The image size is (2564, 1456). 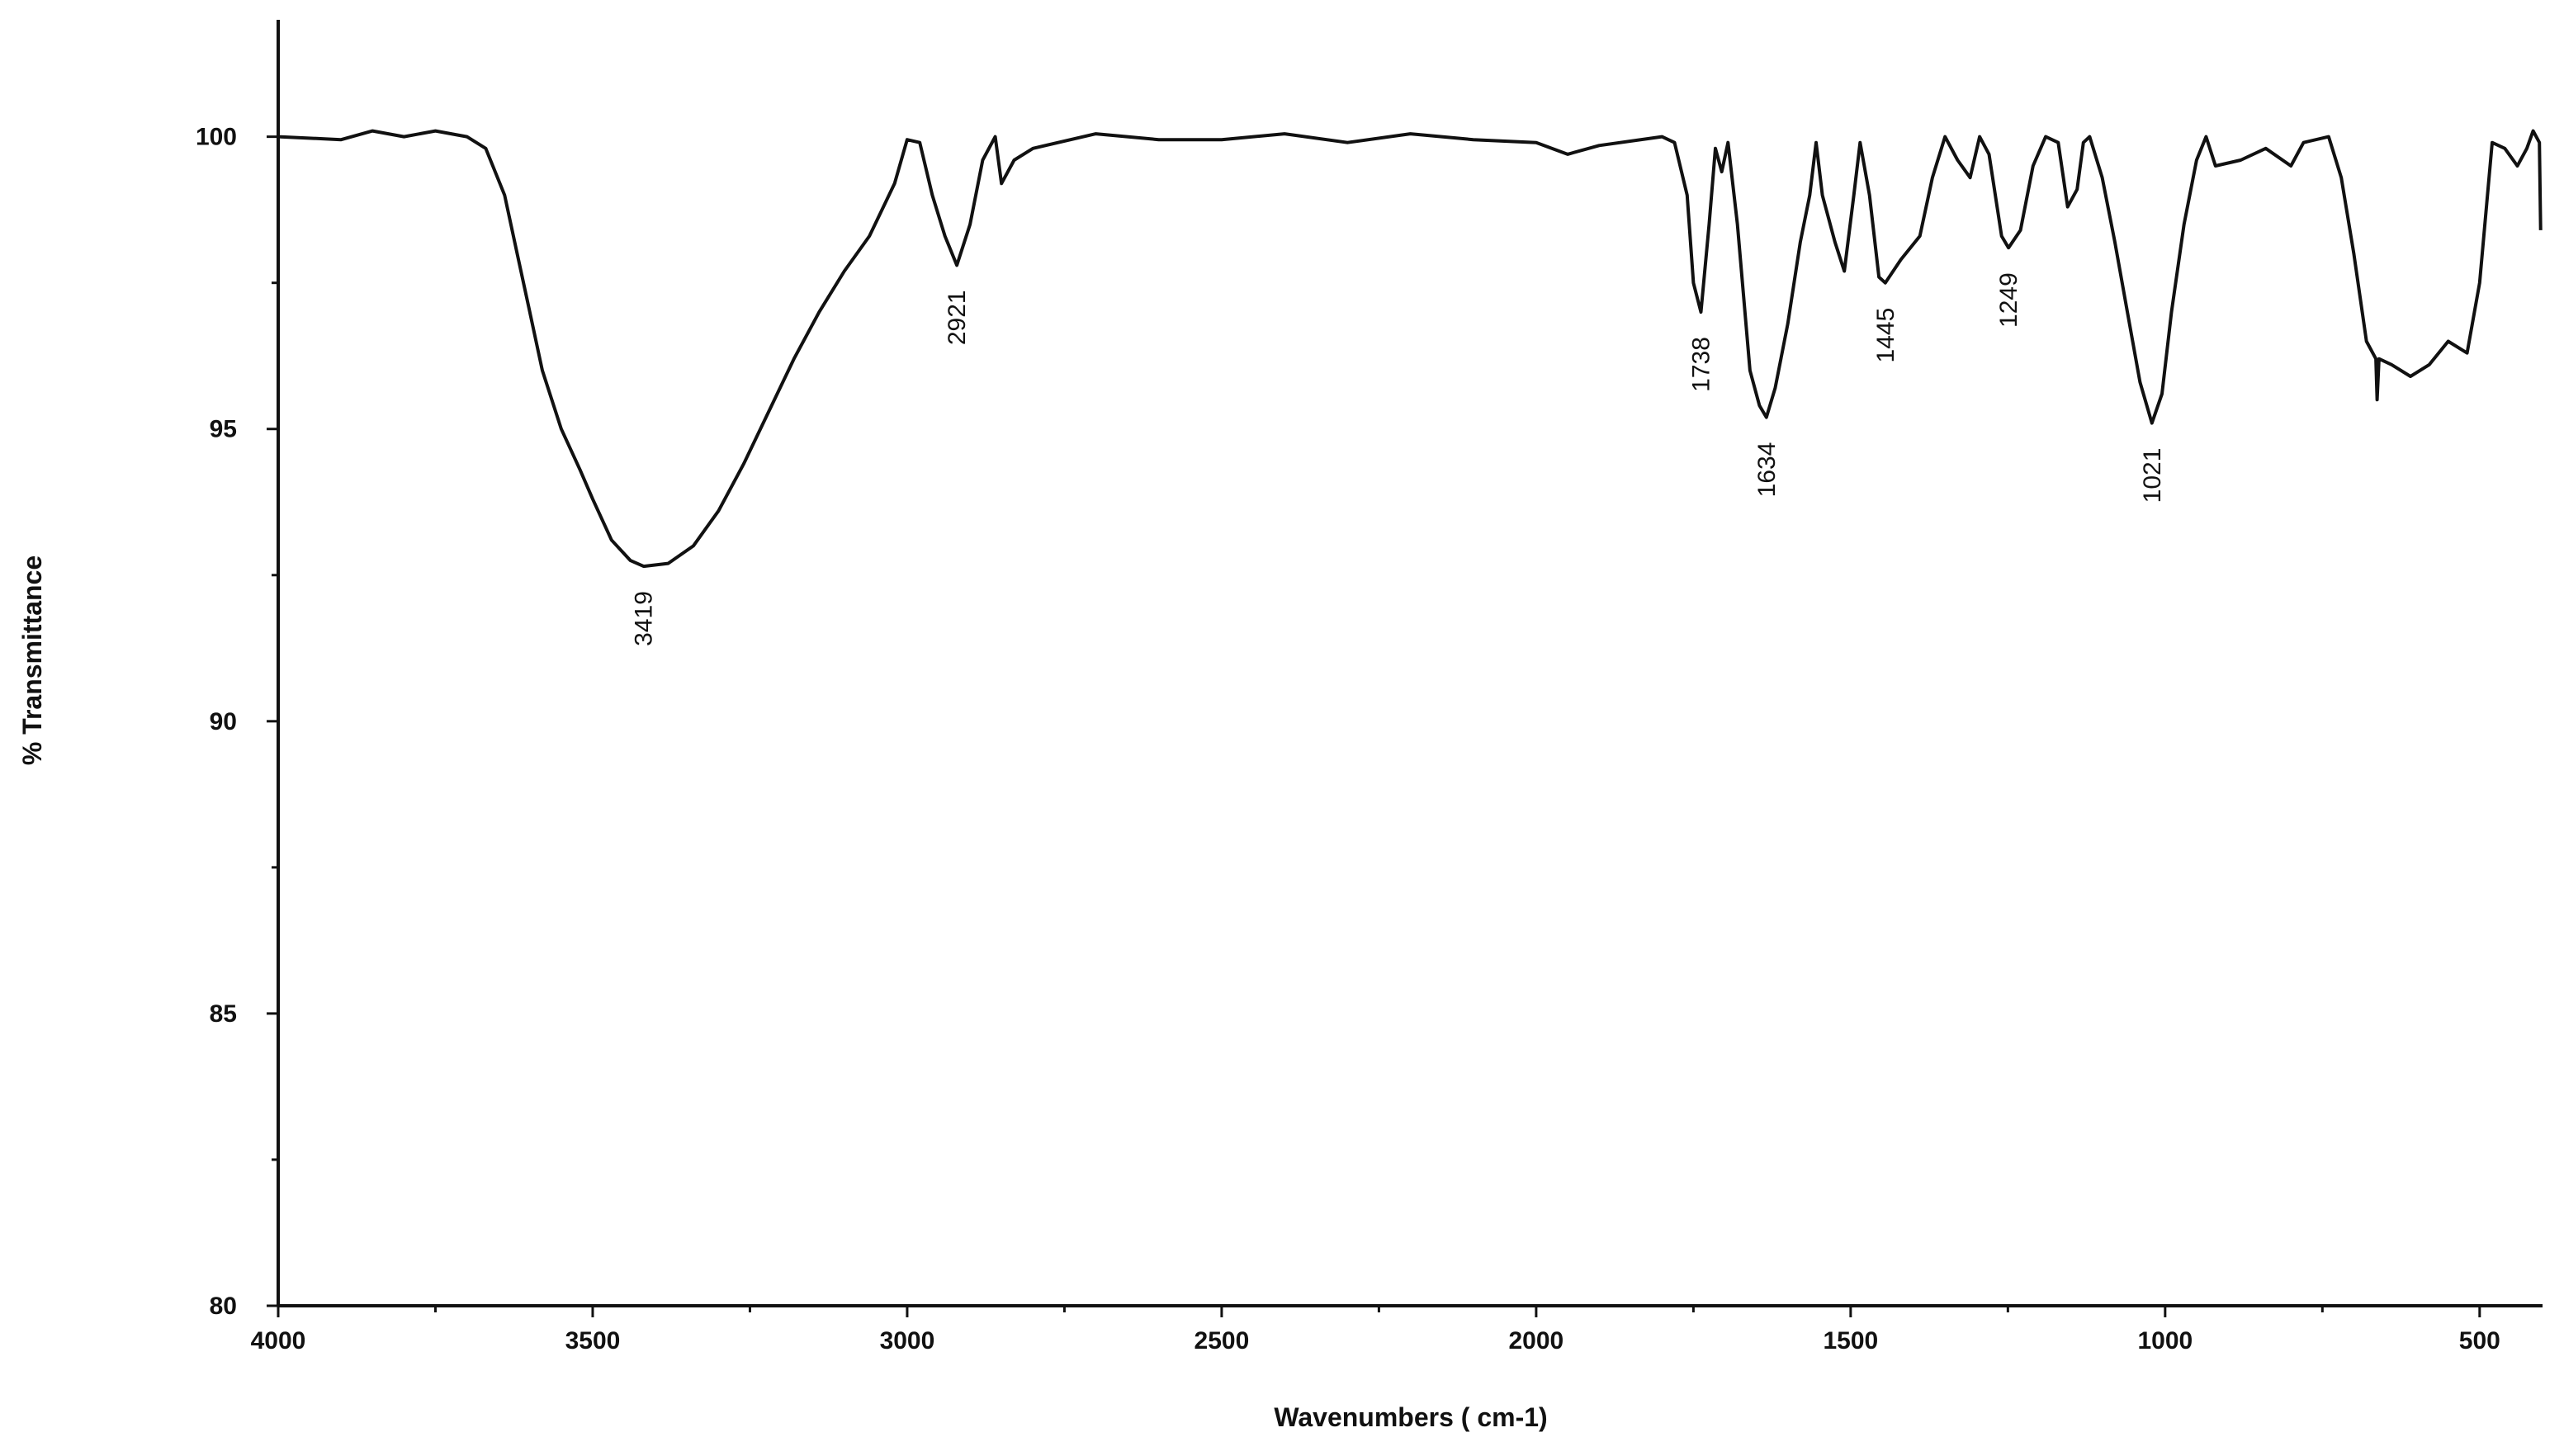 I want to click on peak-label: 1634, so click(x=1767, y=470).